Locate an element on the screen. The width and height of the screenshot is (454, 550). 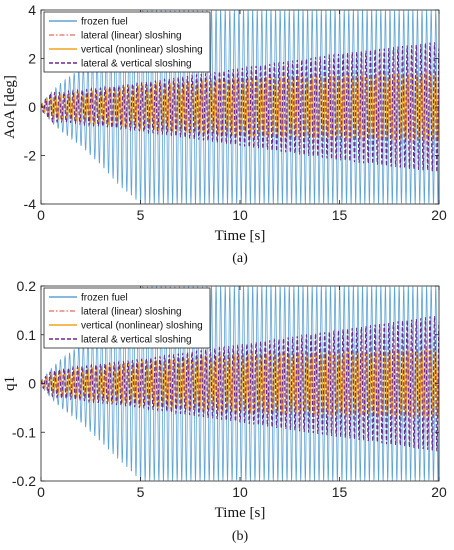
y-tick-label: 2 is located at coordinates (32, 59).